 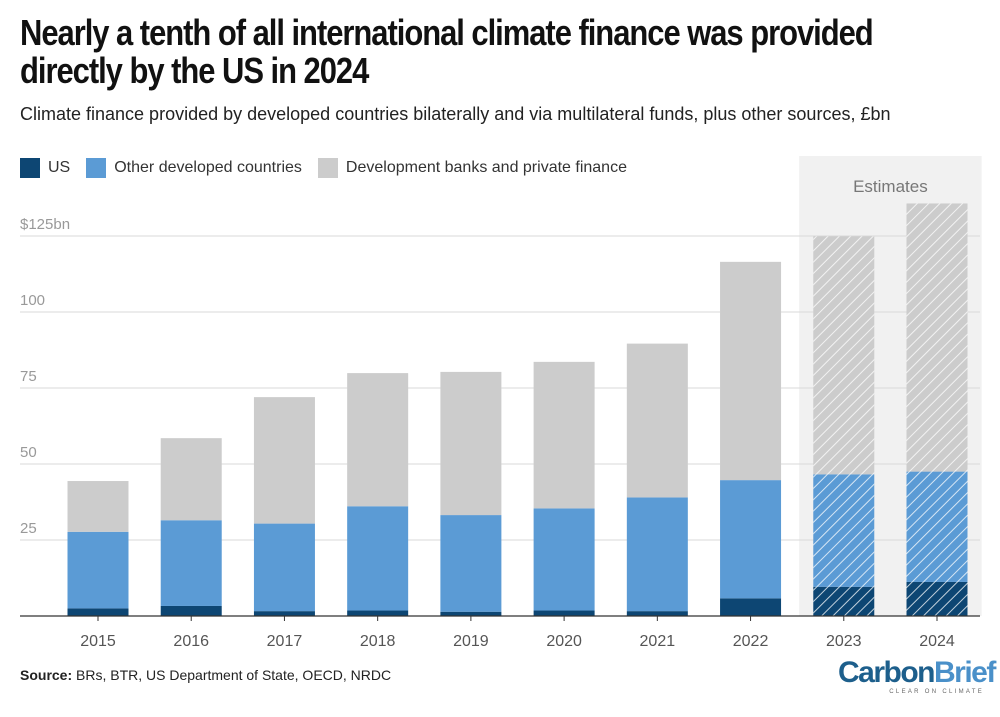 What do you see at coordinates (45, 224) in the screenshot?
I see `y-tick-label-125: $125bn` at bounding box center [45, 224].